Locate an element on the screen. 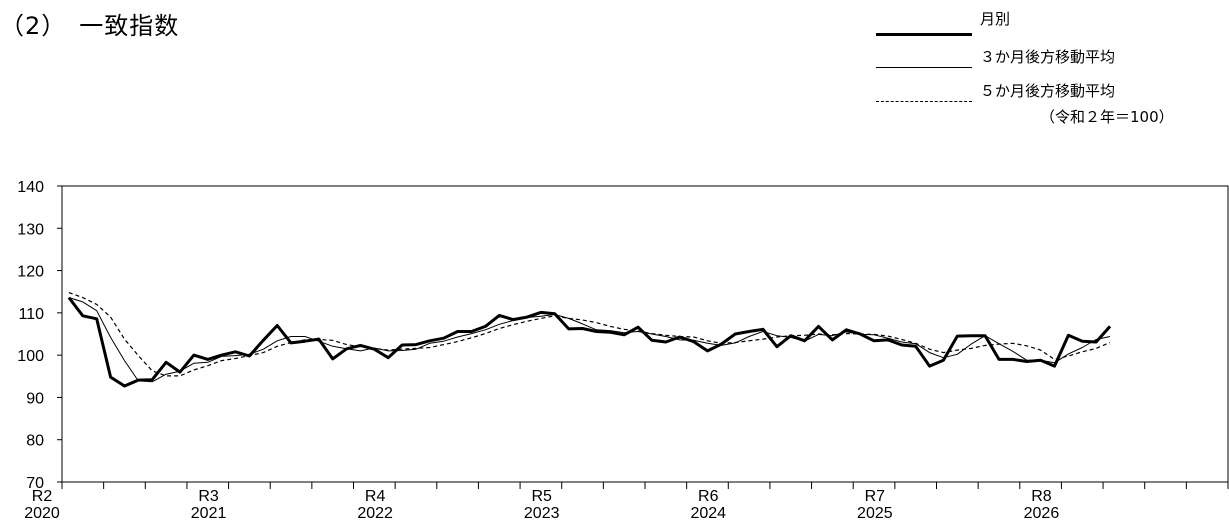 This screenshot has width=1229, height=528. legend-line-dashed is located at coordinates (924, 101).